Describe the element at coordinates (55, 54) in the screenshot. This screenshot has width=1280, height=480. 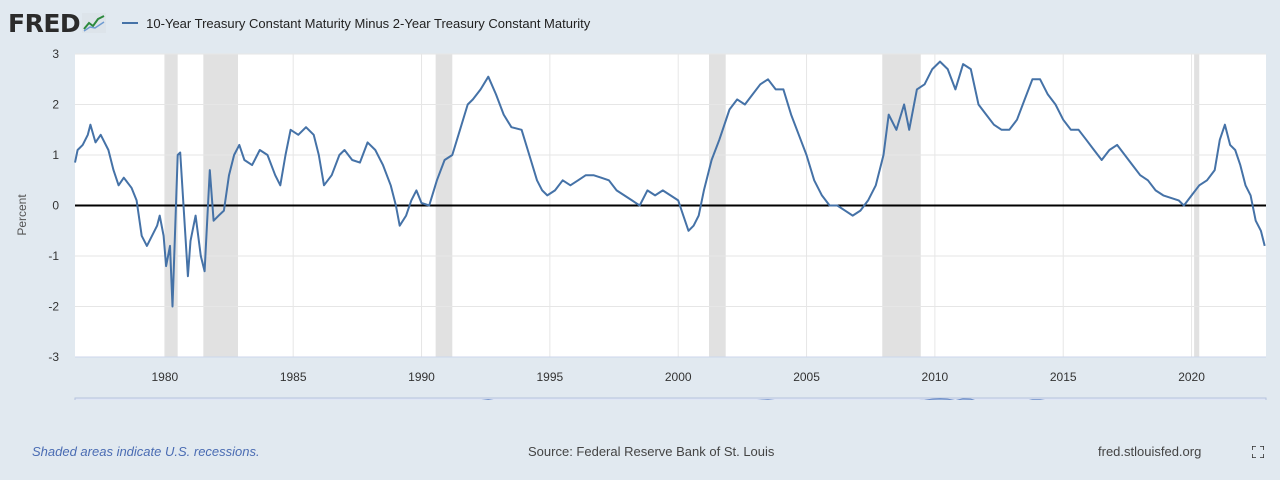
I see `y-tick-label: 3` at that location.